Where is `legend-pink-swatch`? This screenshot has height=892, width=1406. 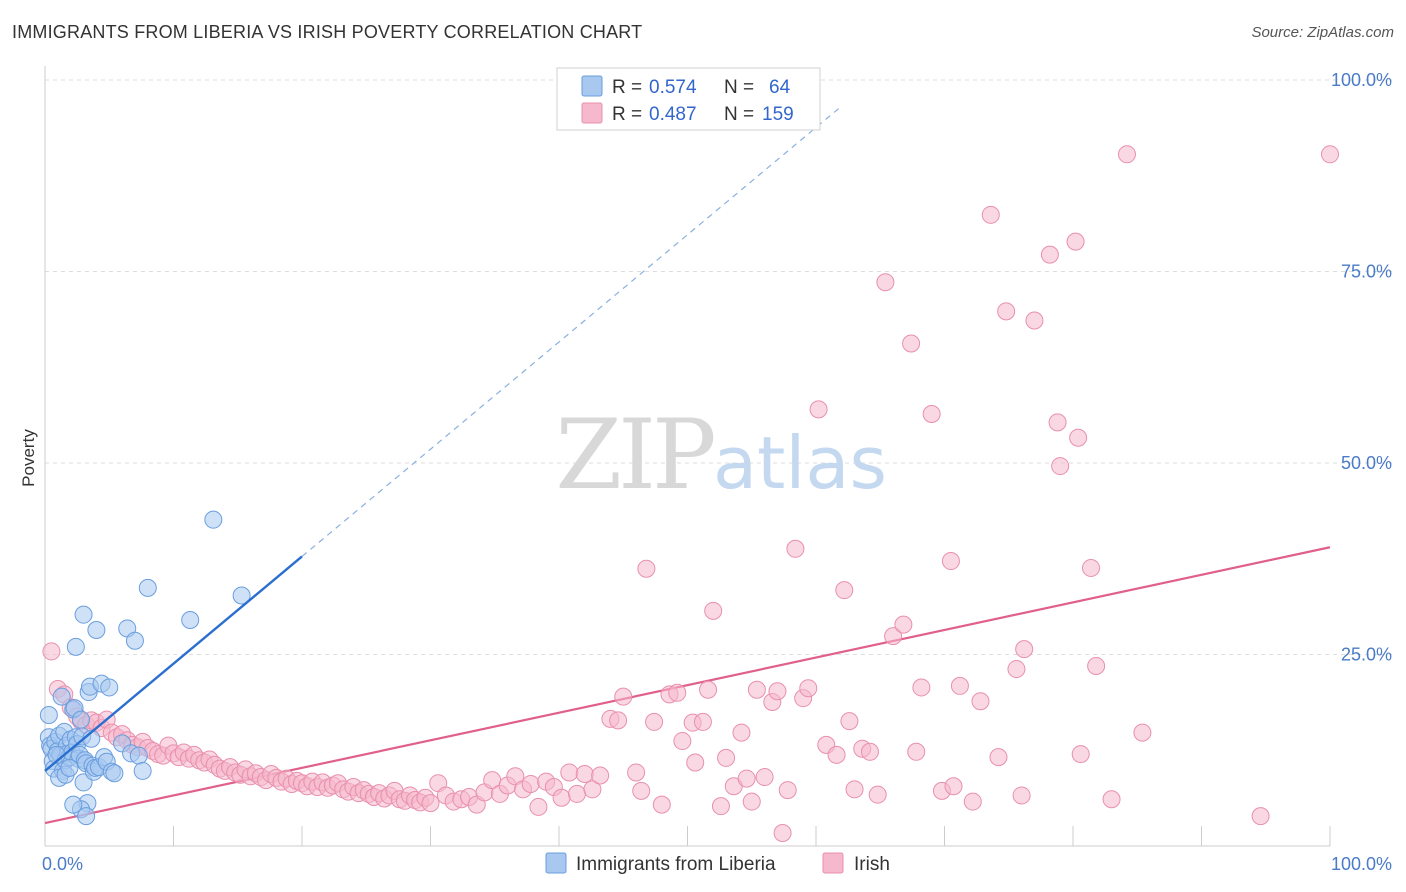
legend-pink-swatch is located at coordinates (592, 113).